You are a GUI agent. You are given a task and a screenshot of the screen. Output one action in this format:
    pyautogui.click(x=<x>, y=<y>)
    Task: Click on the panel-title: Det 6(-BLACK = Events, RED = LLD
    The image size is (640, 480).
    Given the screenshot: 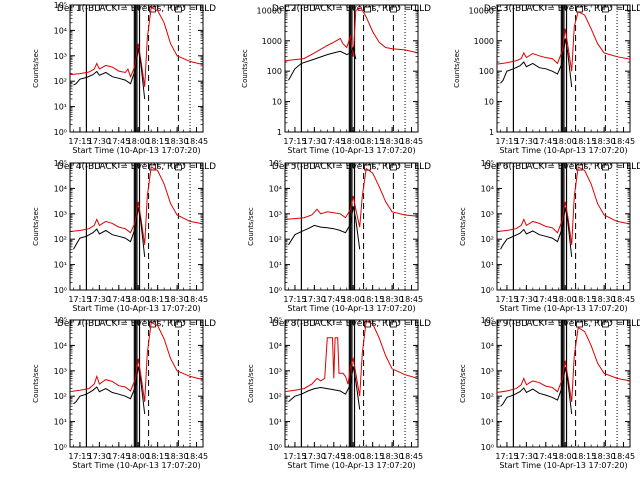 What is the action you would take?
    pyautogui.click(x=562, y=167)
    